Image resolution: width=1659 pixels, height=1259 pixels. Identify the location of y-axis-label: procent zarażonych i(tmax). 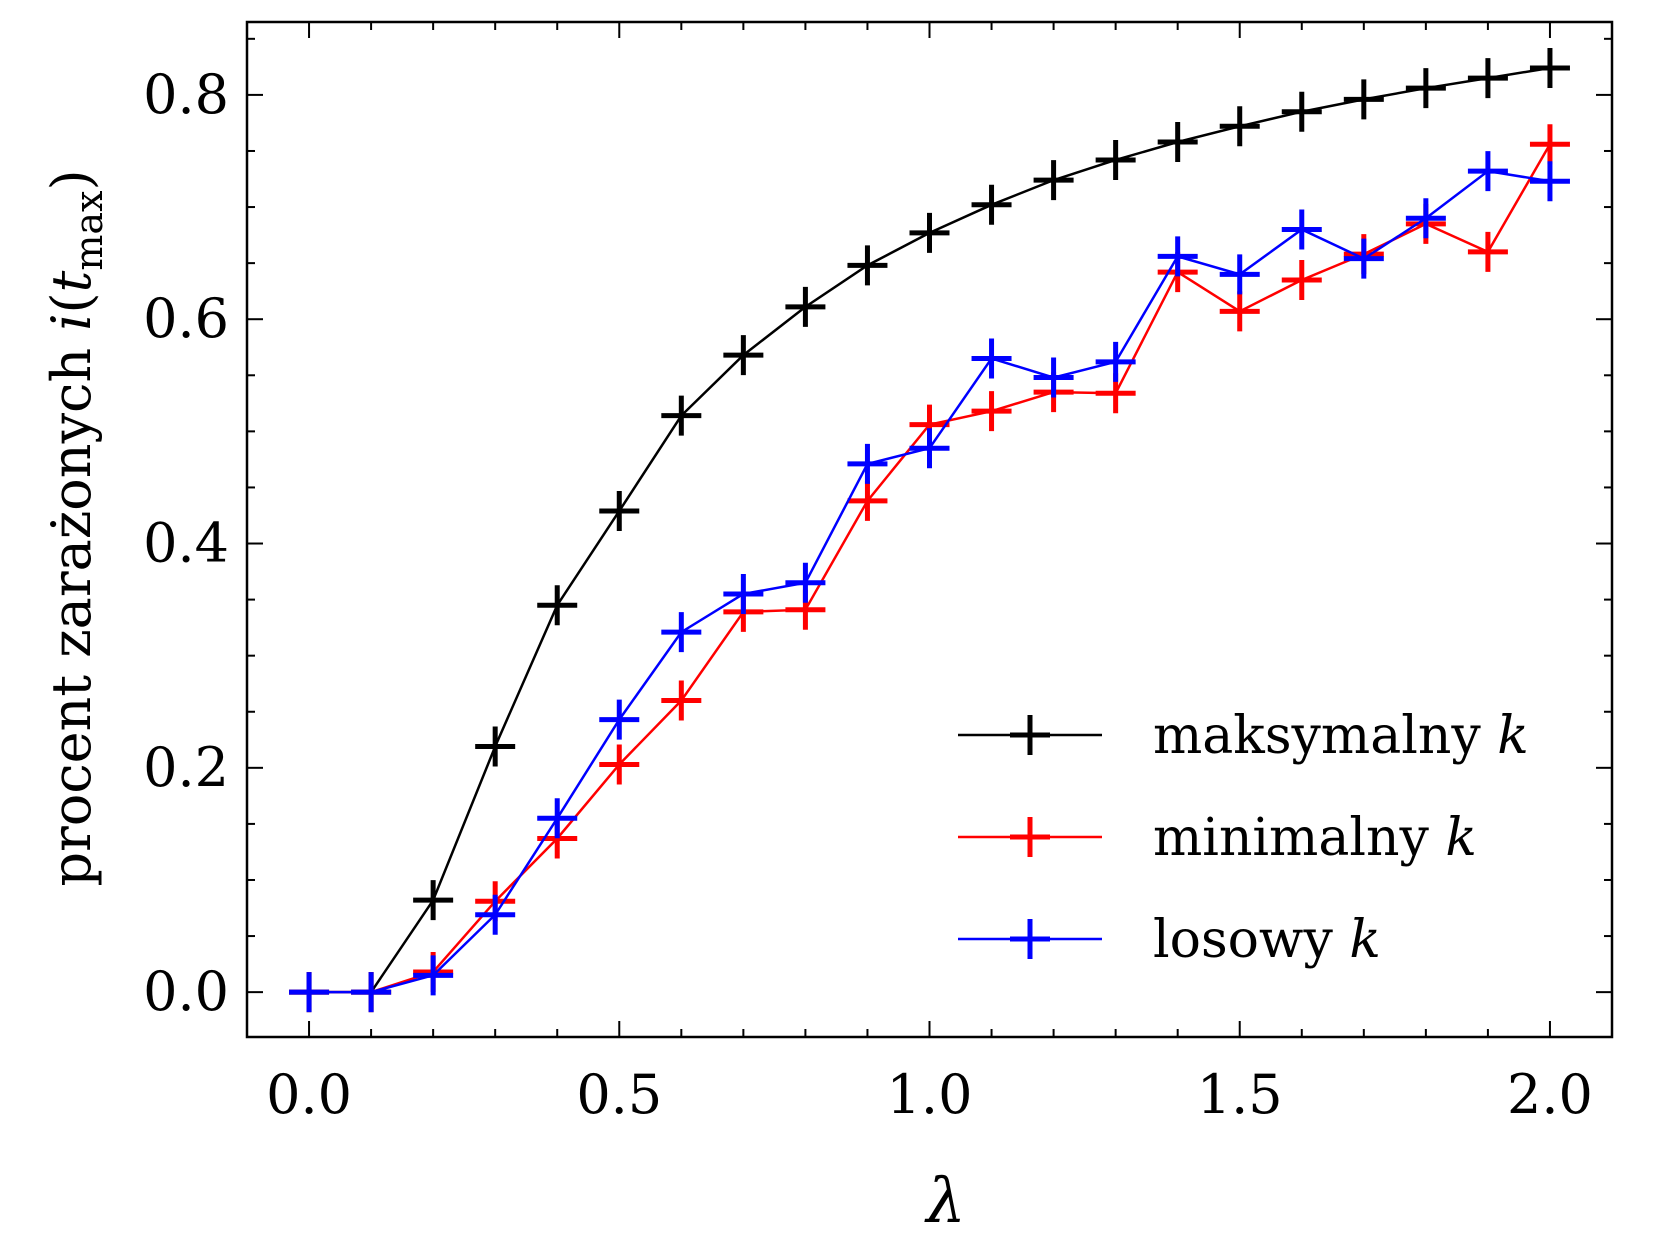
(75, 527).